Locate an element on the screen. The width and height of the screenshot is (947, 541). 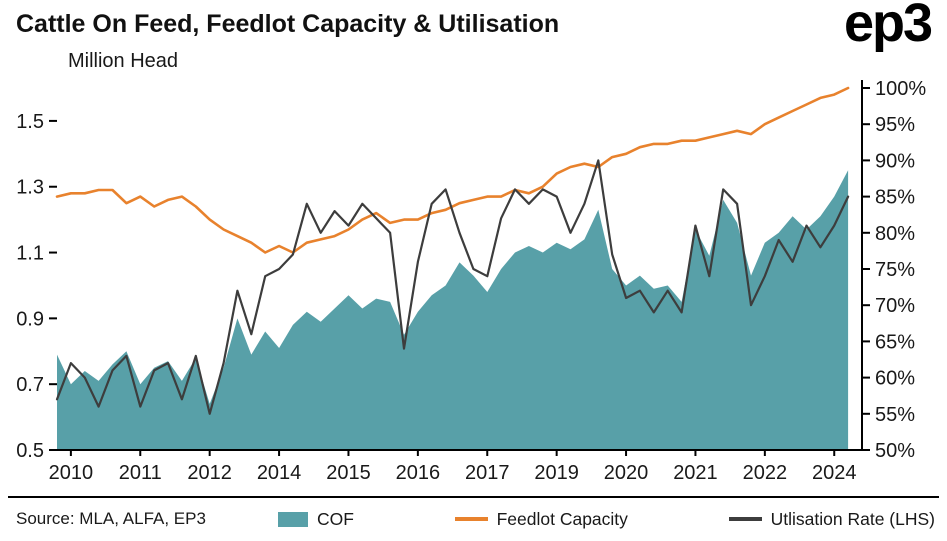
y-right-tick-label: 55% is located at coordinates (895, 415).